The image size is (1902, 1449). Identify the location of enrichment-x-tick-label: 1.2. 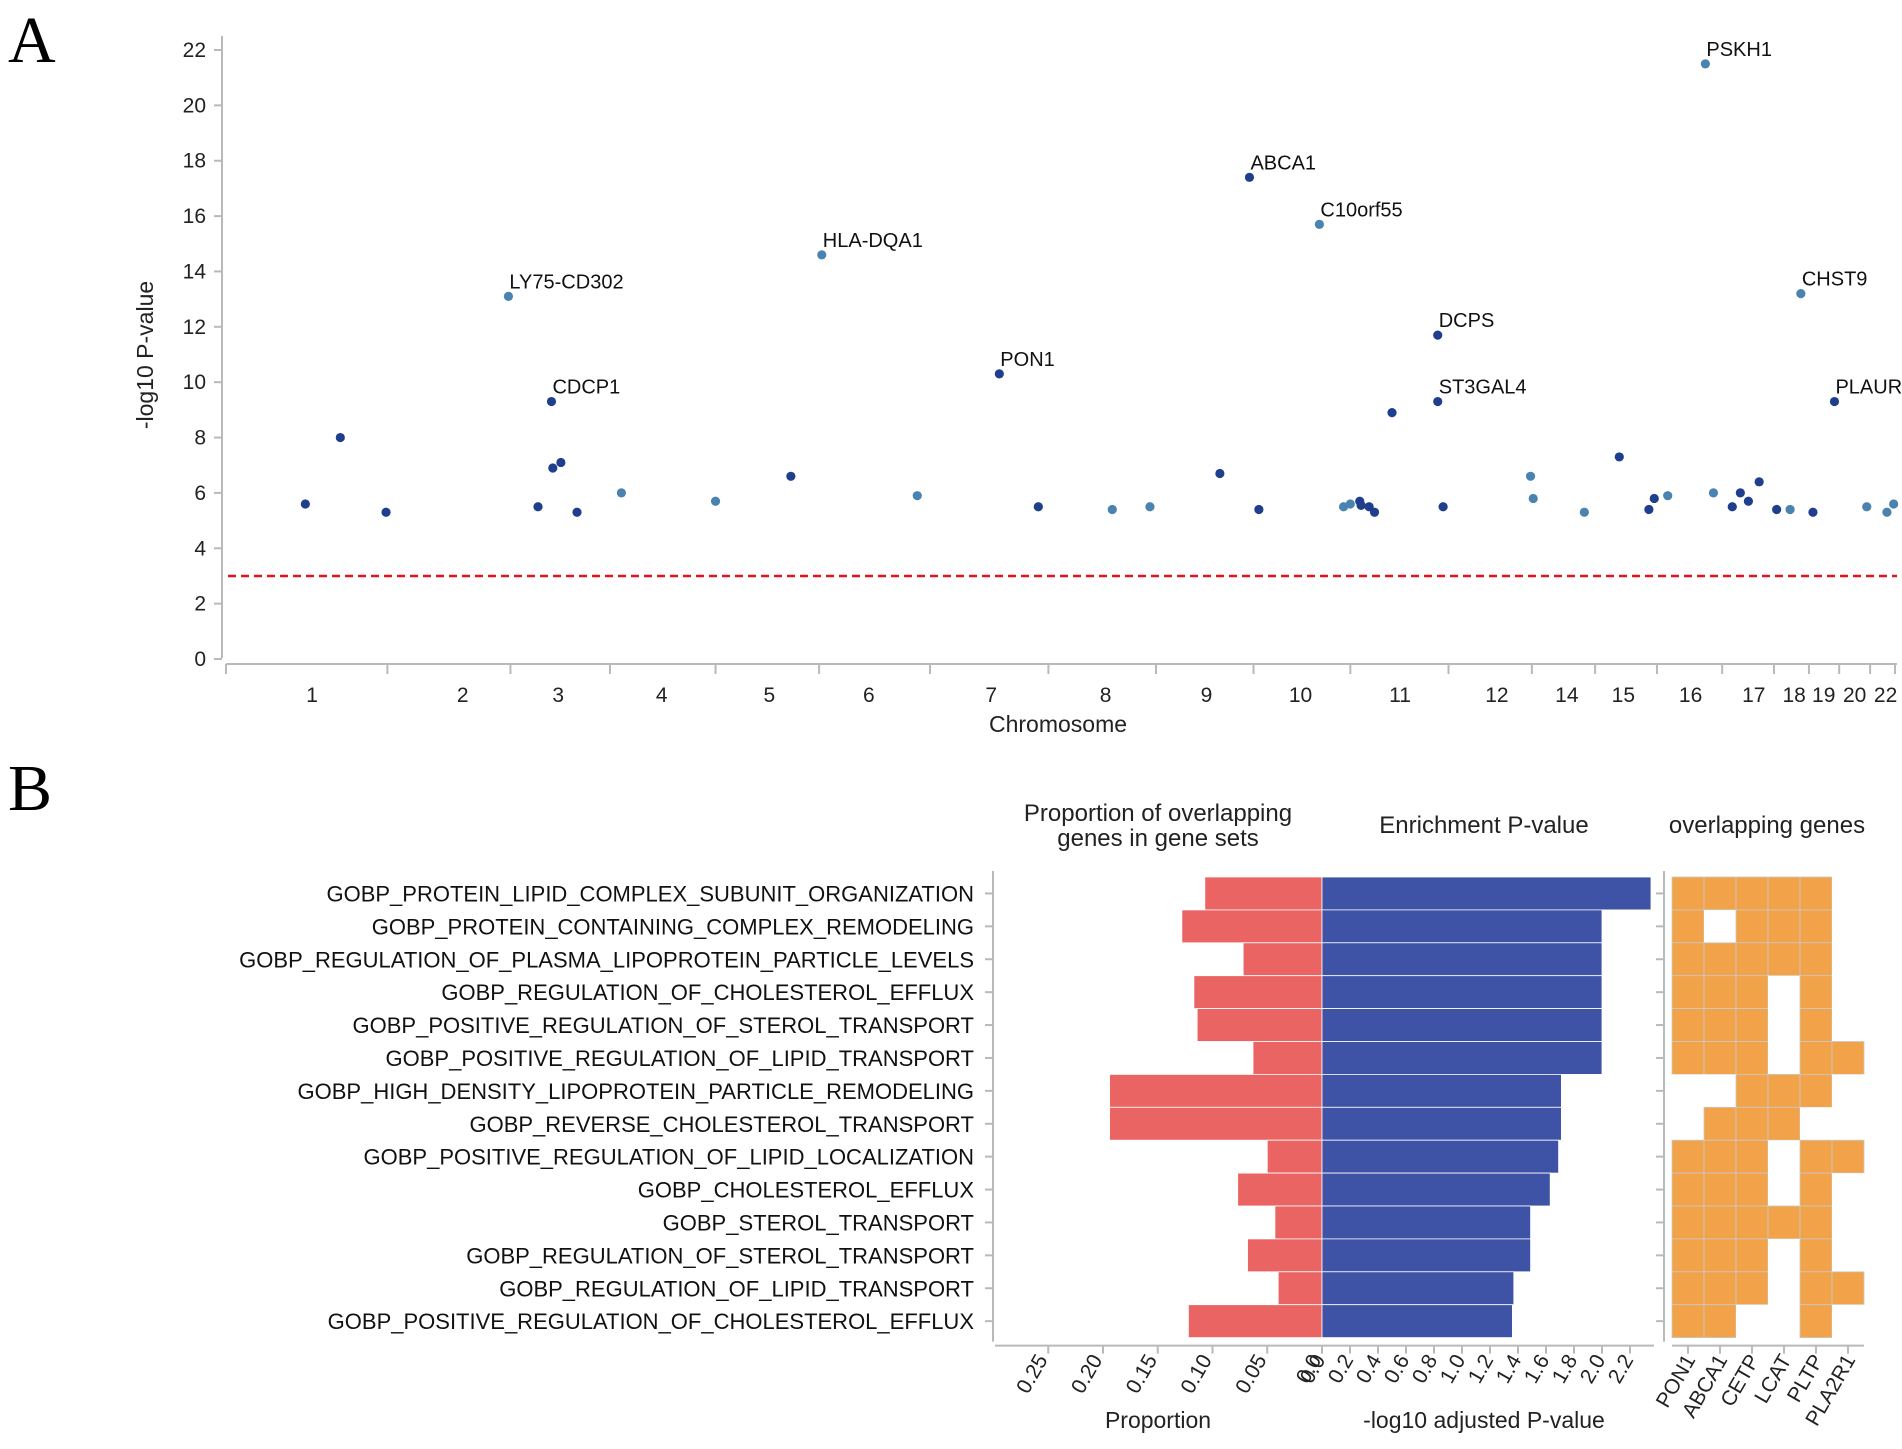
(1481, 1369).